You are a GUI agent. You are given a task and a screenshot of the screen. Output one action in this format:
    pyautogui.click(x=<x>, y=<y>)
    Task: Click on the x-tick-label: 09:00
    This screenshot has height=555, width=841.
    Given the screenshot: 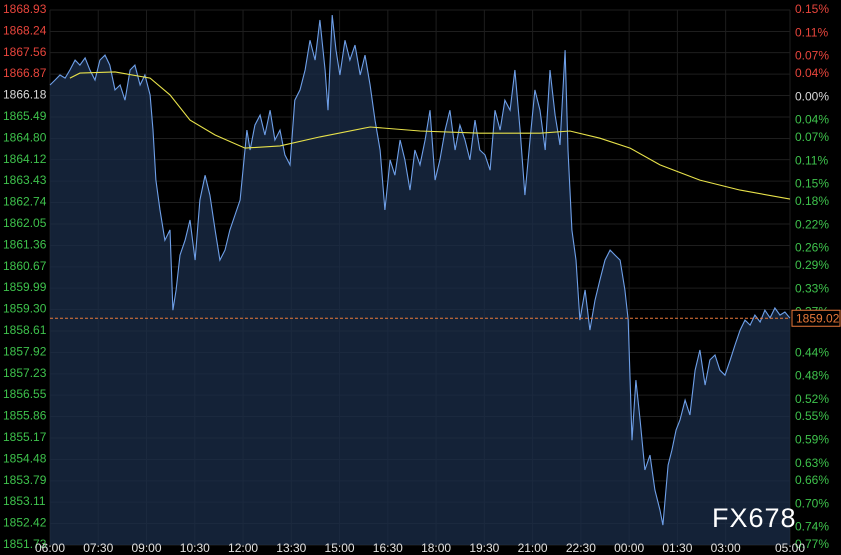 What is the action you would take?
    pyautogui.click(x=147, y=548)
    